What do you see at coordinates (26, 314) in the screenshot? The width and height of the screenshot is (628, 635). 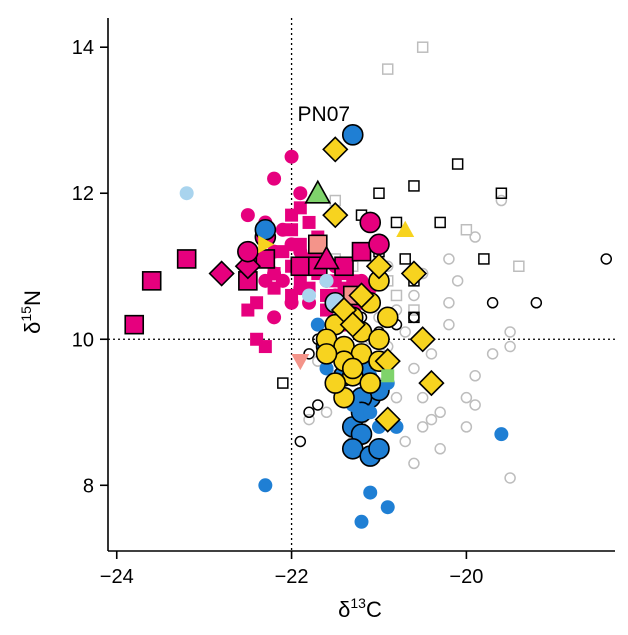 I see `y-axis-title-sup: 15` at bounding box center [26, 314].